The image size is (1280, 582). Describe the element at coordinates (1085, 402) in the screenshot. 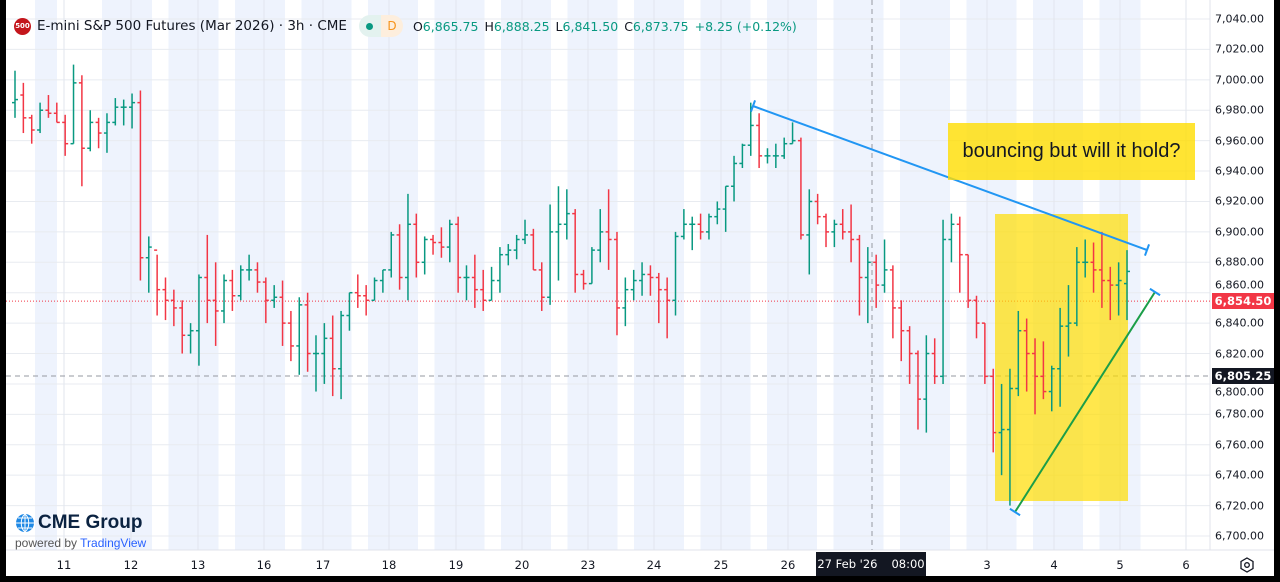

I see `support-trendline` at that location.